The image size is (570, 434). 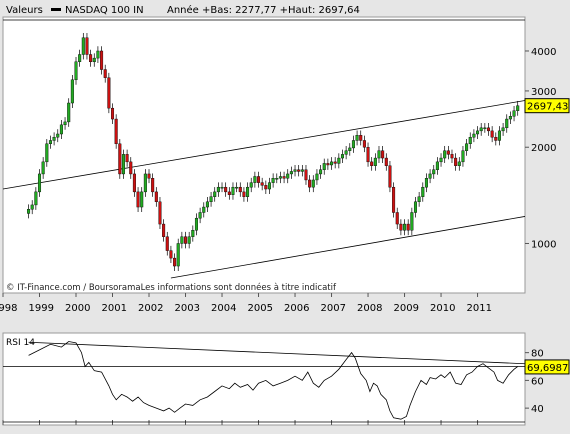 What do you see at coordinates (264, 394) in the screenshot?
I see `rsi-reference-levels` at bounding box center [264, 394].